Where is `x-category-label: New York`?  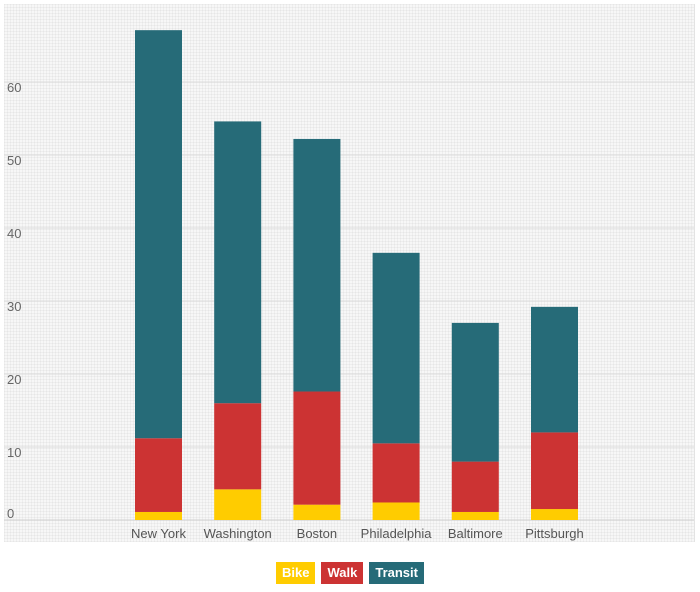
x-category-label: New York is located at coordinates (158, 533).